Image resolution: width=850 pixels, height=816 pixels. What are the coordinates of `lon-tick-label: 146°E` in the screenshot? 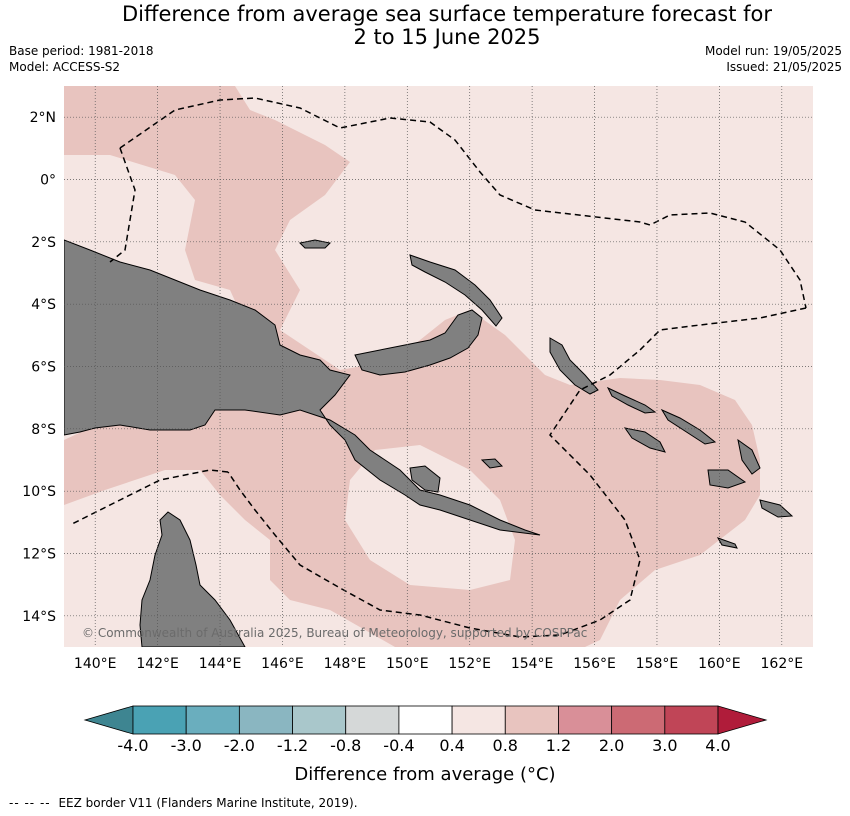 It's located at (282, 664).